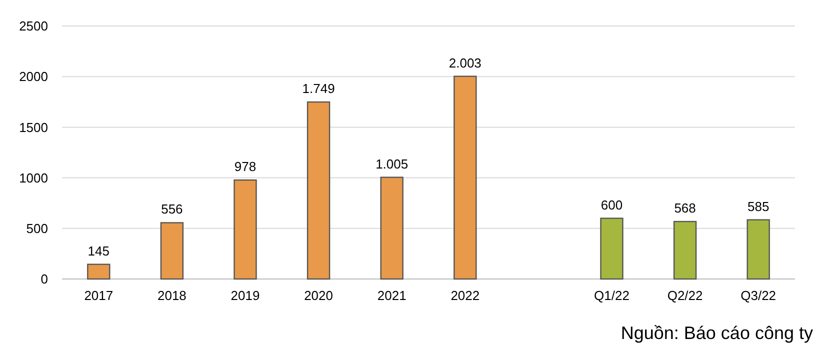 Image resolution: width=817 pixels, height=347 pixels. I want to click on y-tick-label: 1000, so click(33, 178).